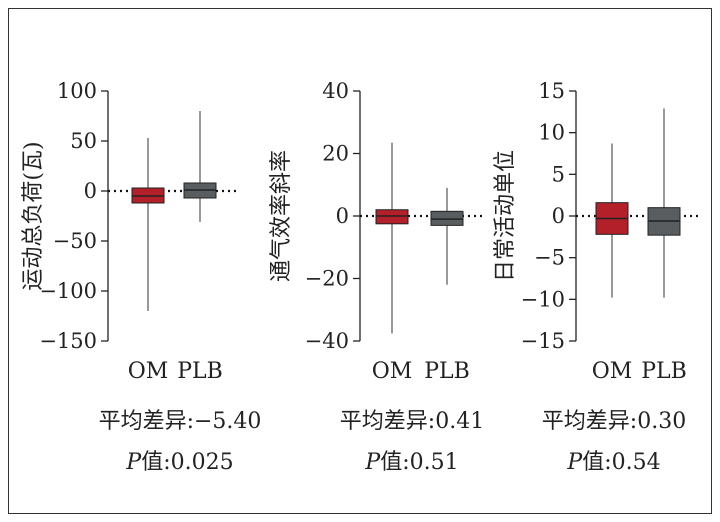  Describe the element at coordinates (551, 91) in the screenshot. I see `y-tick-label: 15` at that location.